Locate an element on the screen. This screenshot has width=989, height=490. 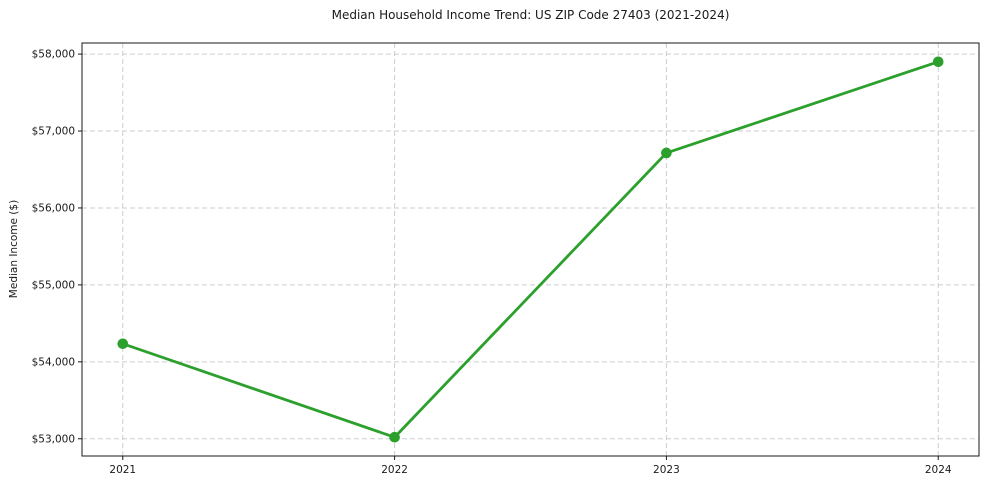
data-point-2023 is located at coordinates (666, 153).